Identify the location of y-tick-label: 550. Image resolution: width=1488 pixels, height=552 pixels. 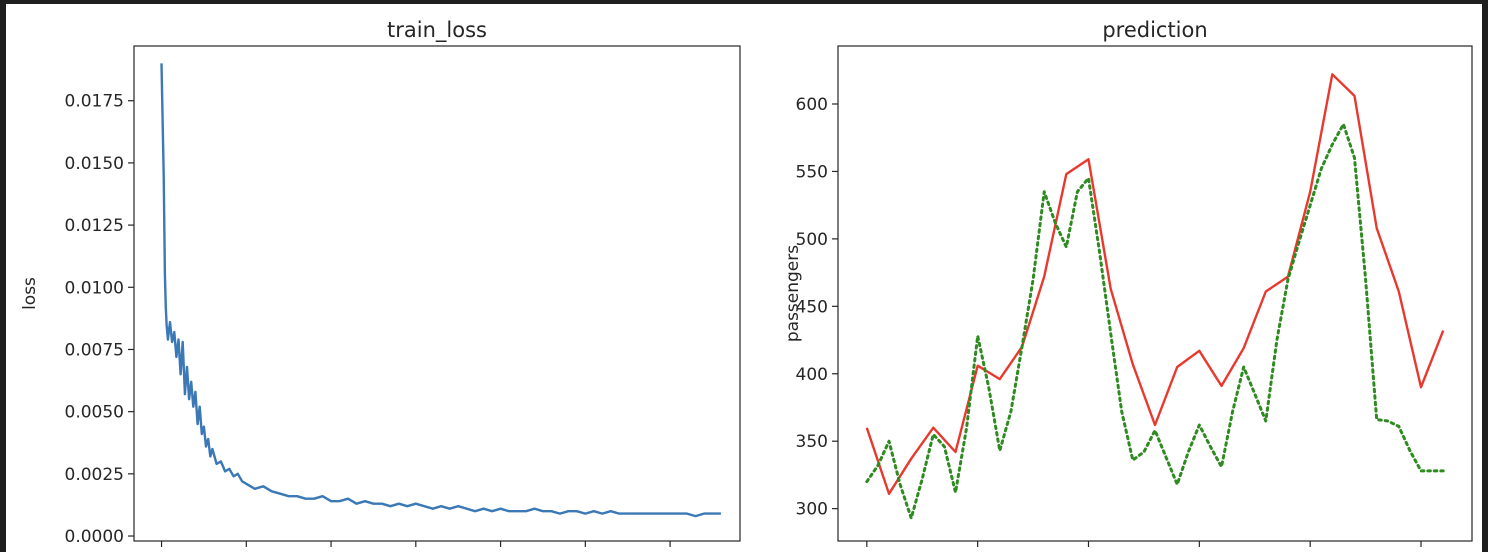
(812, 172).